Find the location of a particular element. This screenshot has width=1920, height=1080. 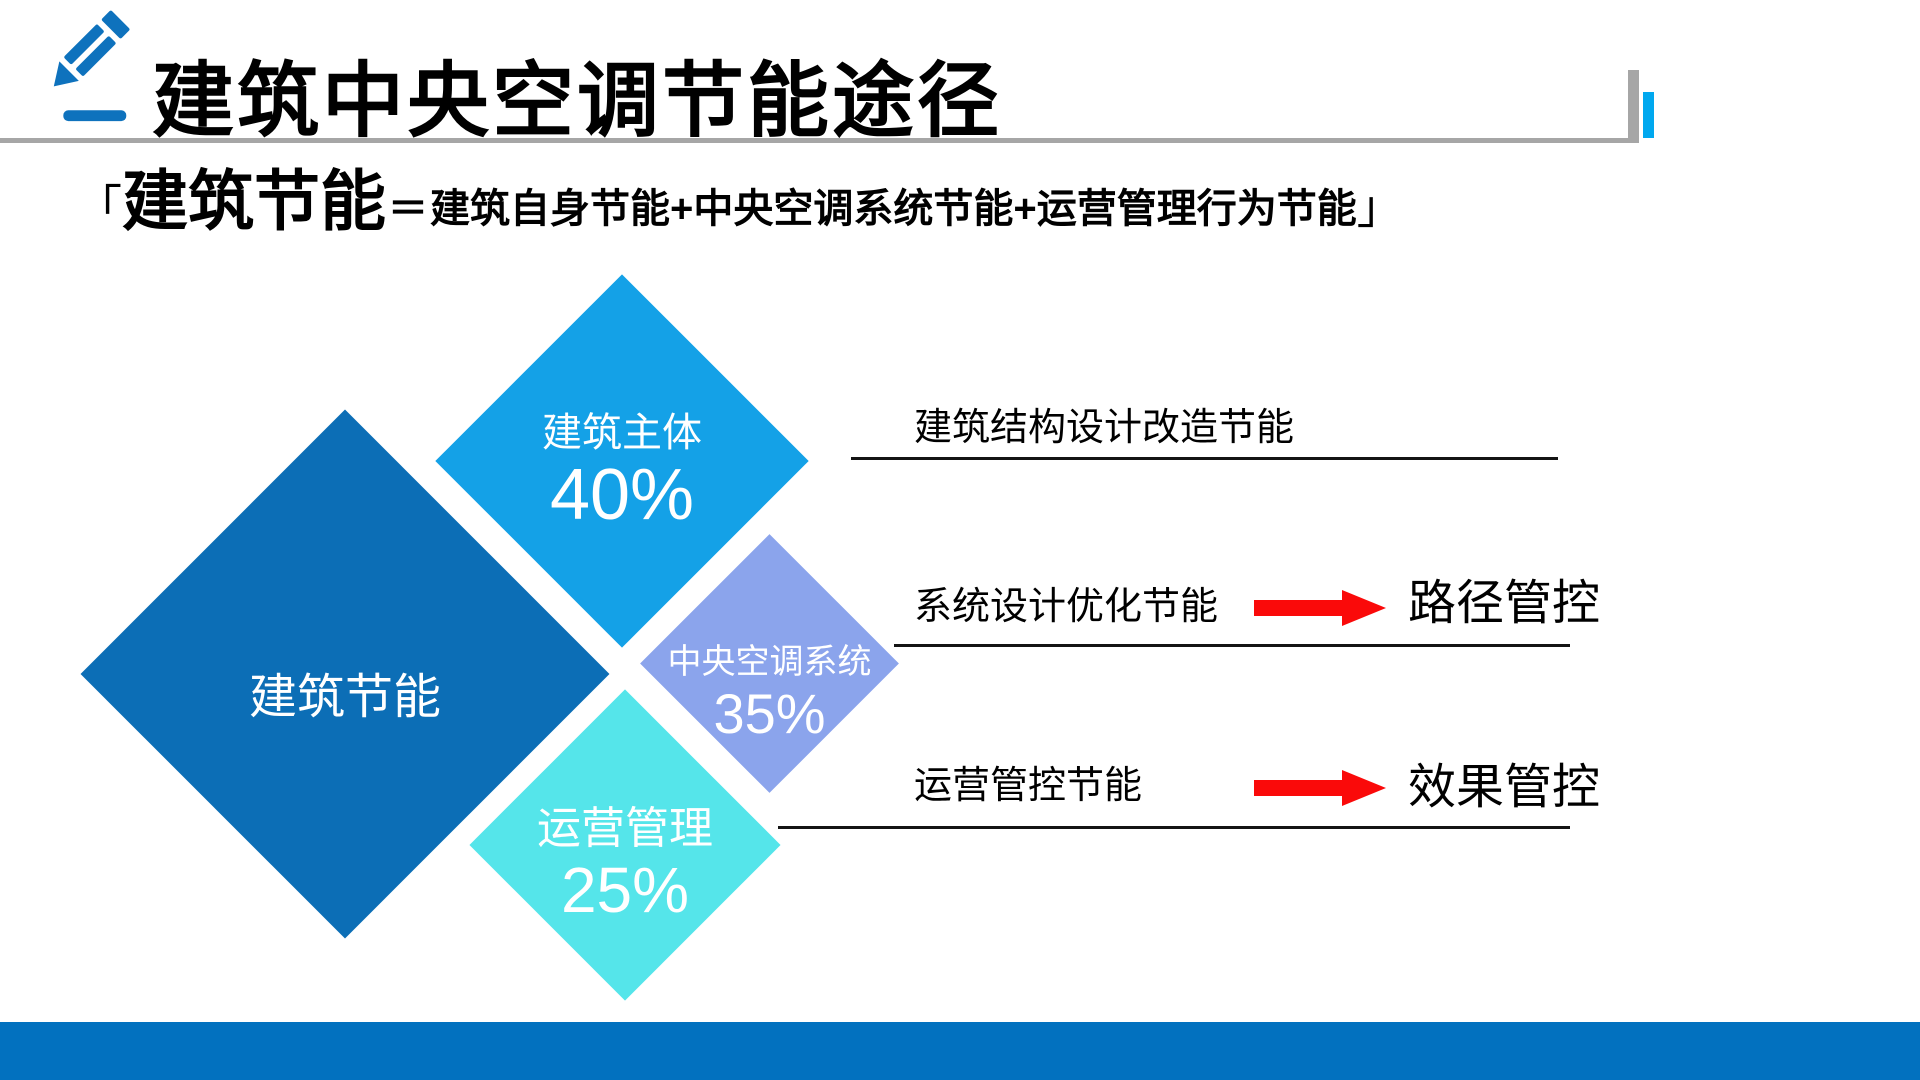

close-bracket: 」 is located at coordinates (1379, 207).